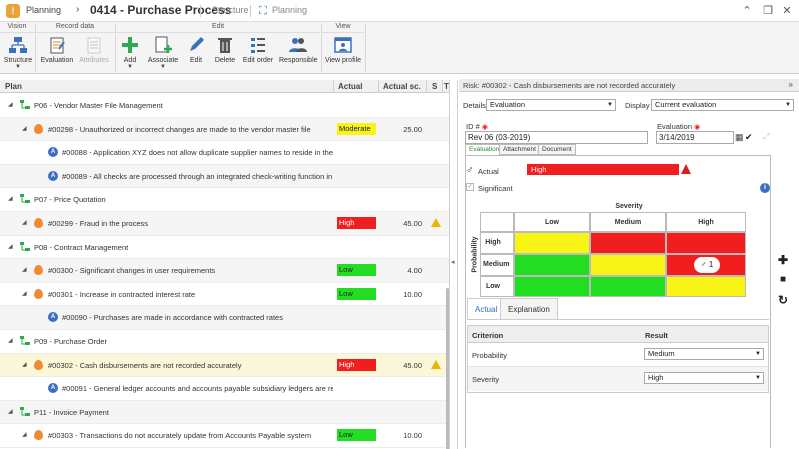  What do you see at coordinates (356, 223) in the screenshot?
I see `risk-level-badge: High` at bounding box center [356, 223].